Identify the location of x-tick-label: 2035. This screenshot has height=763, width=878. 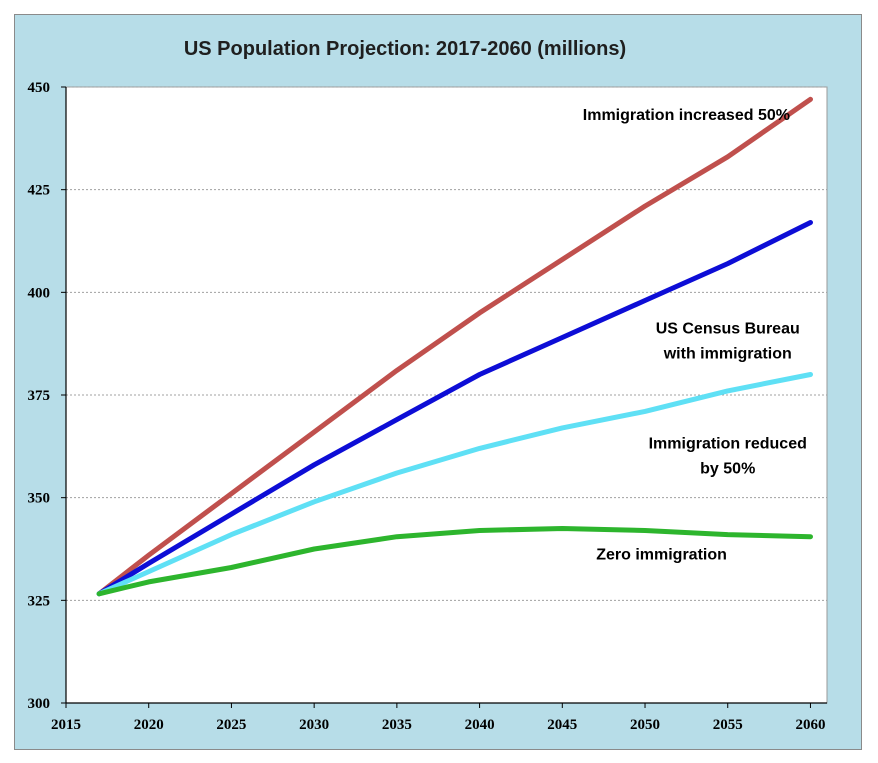
(397, 725).